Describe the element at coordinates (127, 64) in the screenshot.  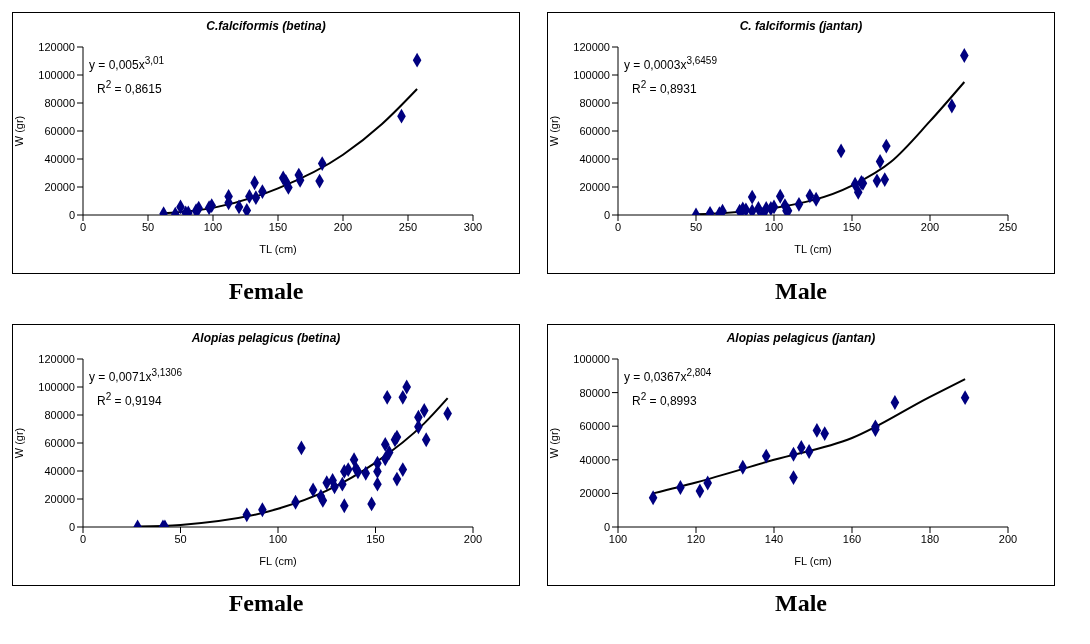
I see `annotation: y = 0,005x$^{3,01}$` at that location.